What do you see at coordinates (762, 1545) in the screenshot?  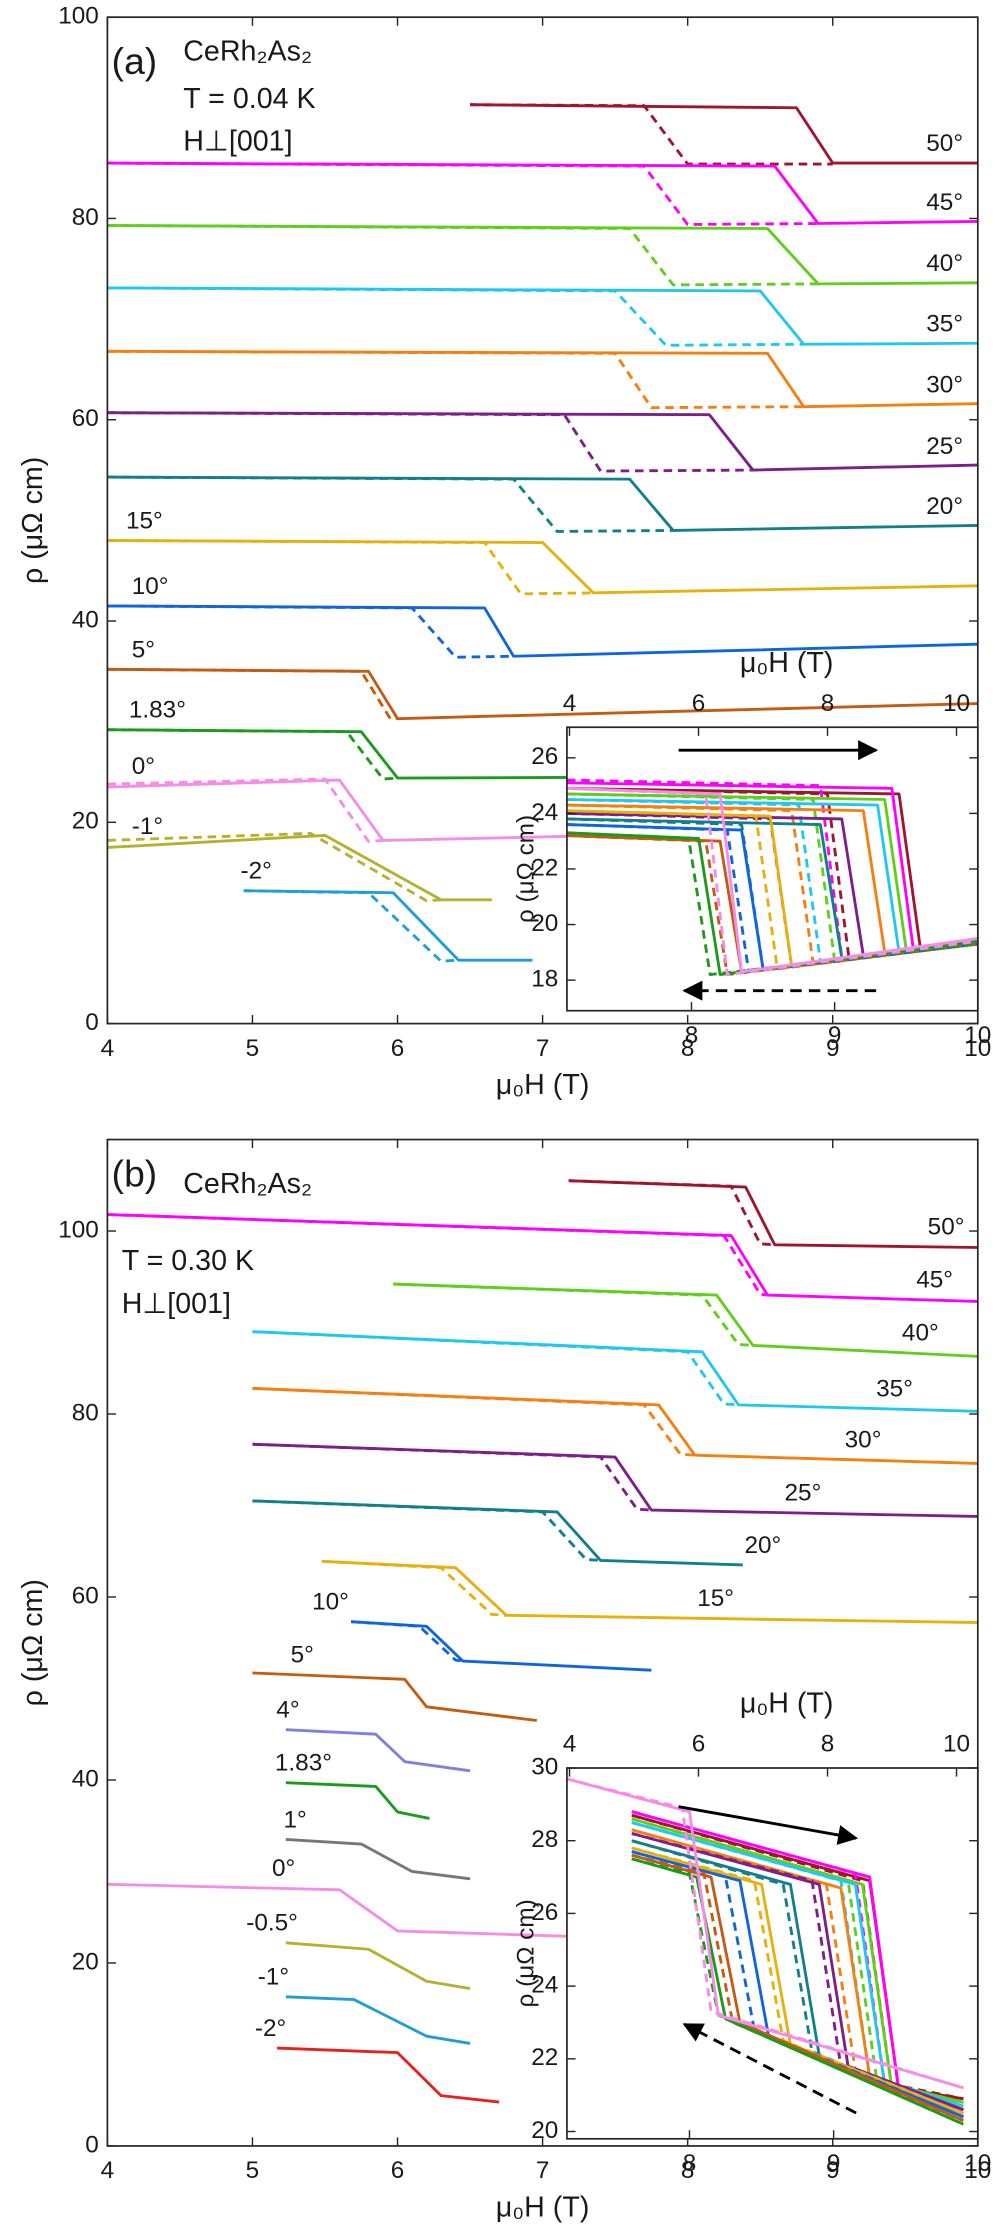 I see `angle-label: 20°` at bounding box center [762, 1545].